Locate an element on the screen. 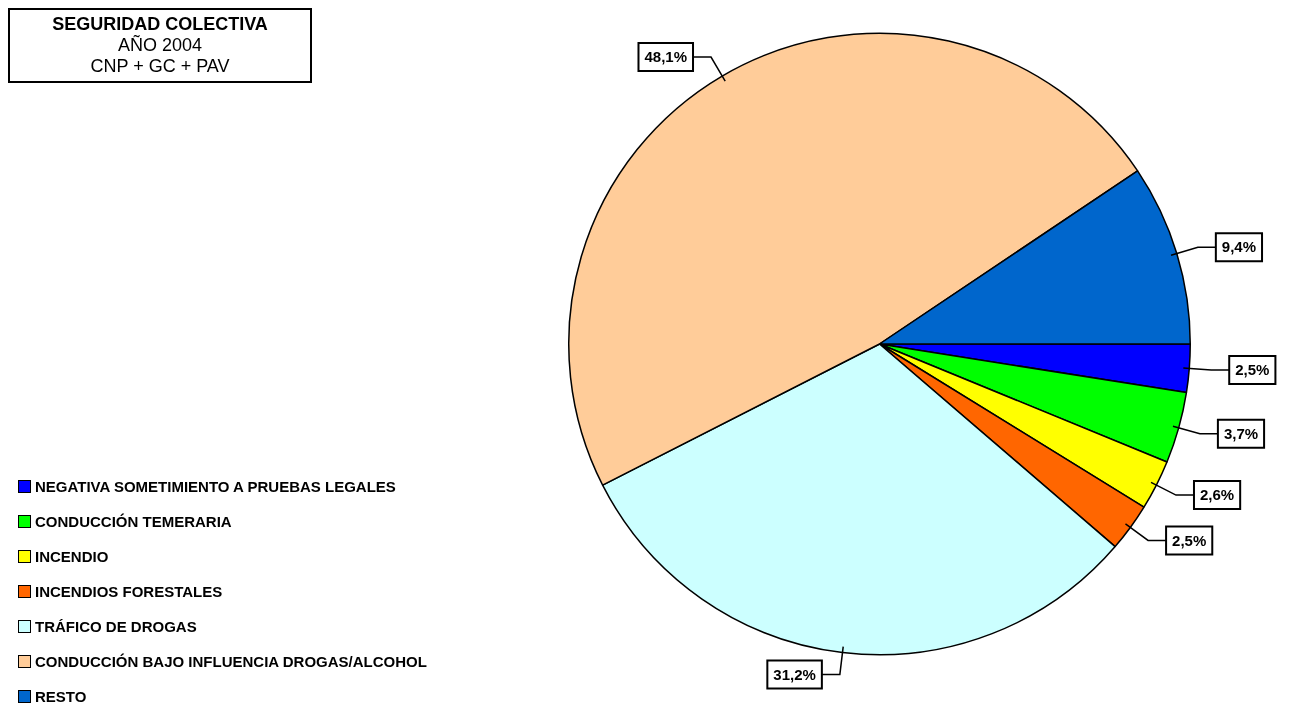  chart-title: SEGURIDAD COLECTIVA is located at coordinates (160, 24).